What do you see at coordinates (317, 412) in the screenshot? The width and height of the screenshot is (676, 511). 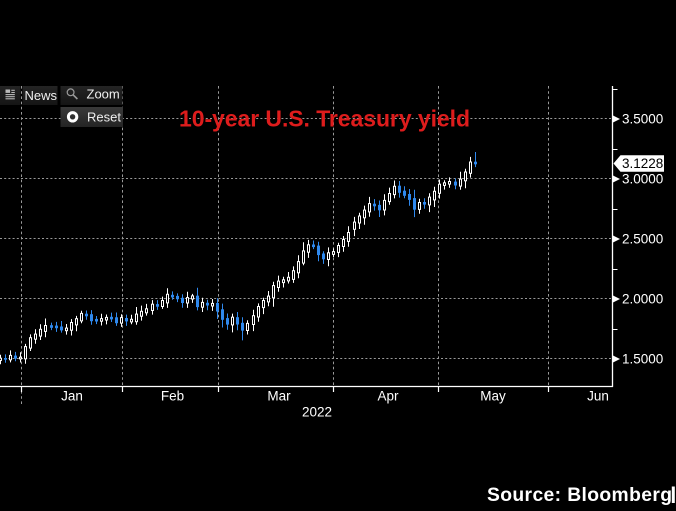 I see `svg-text: 2022` at bounding box center [317, 412].